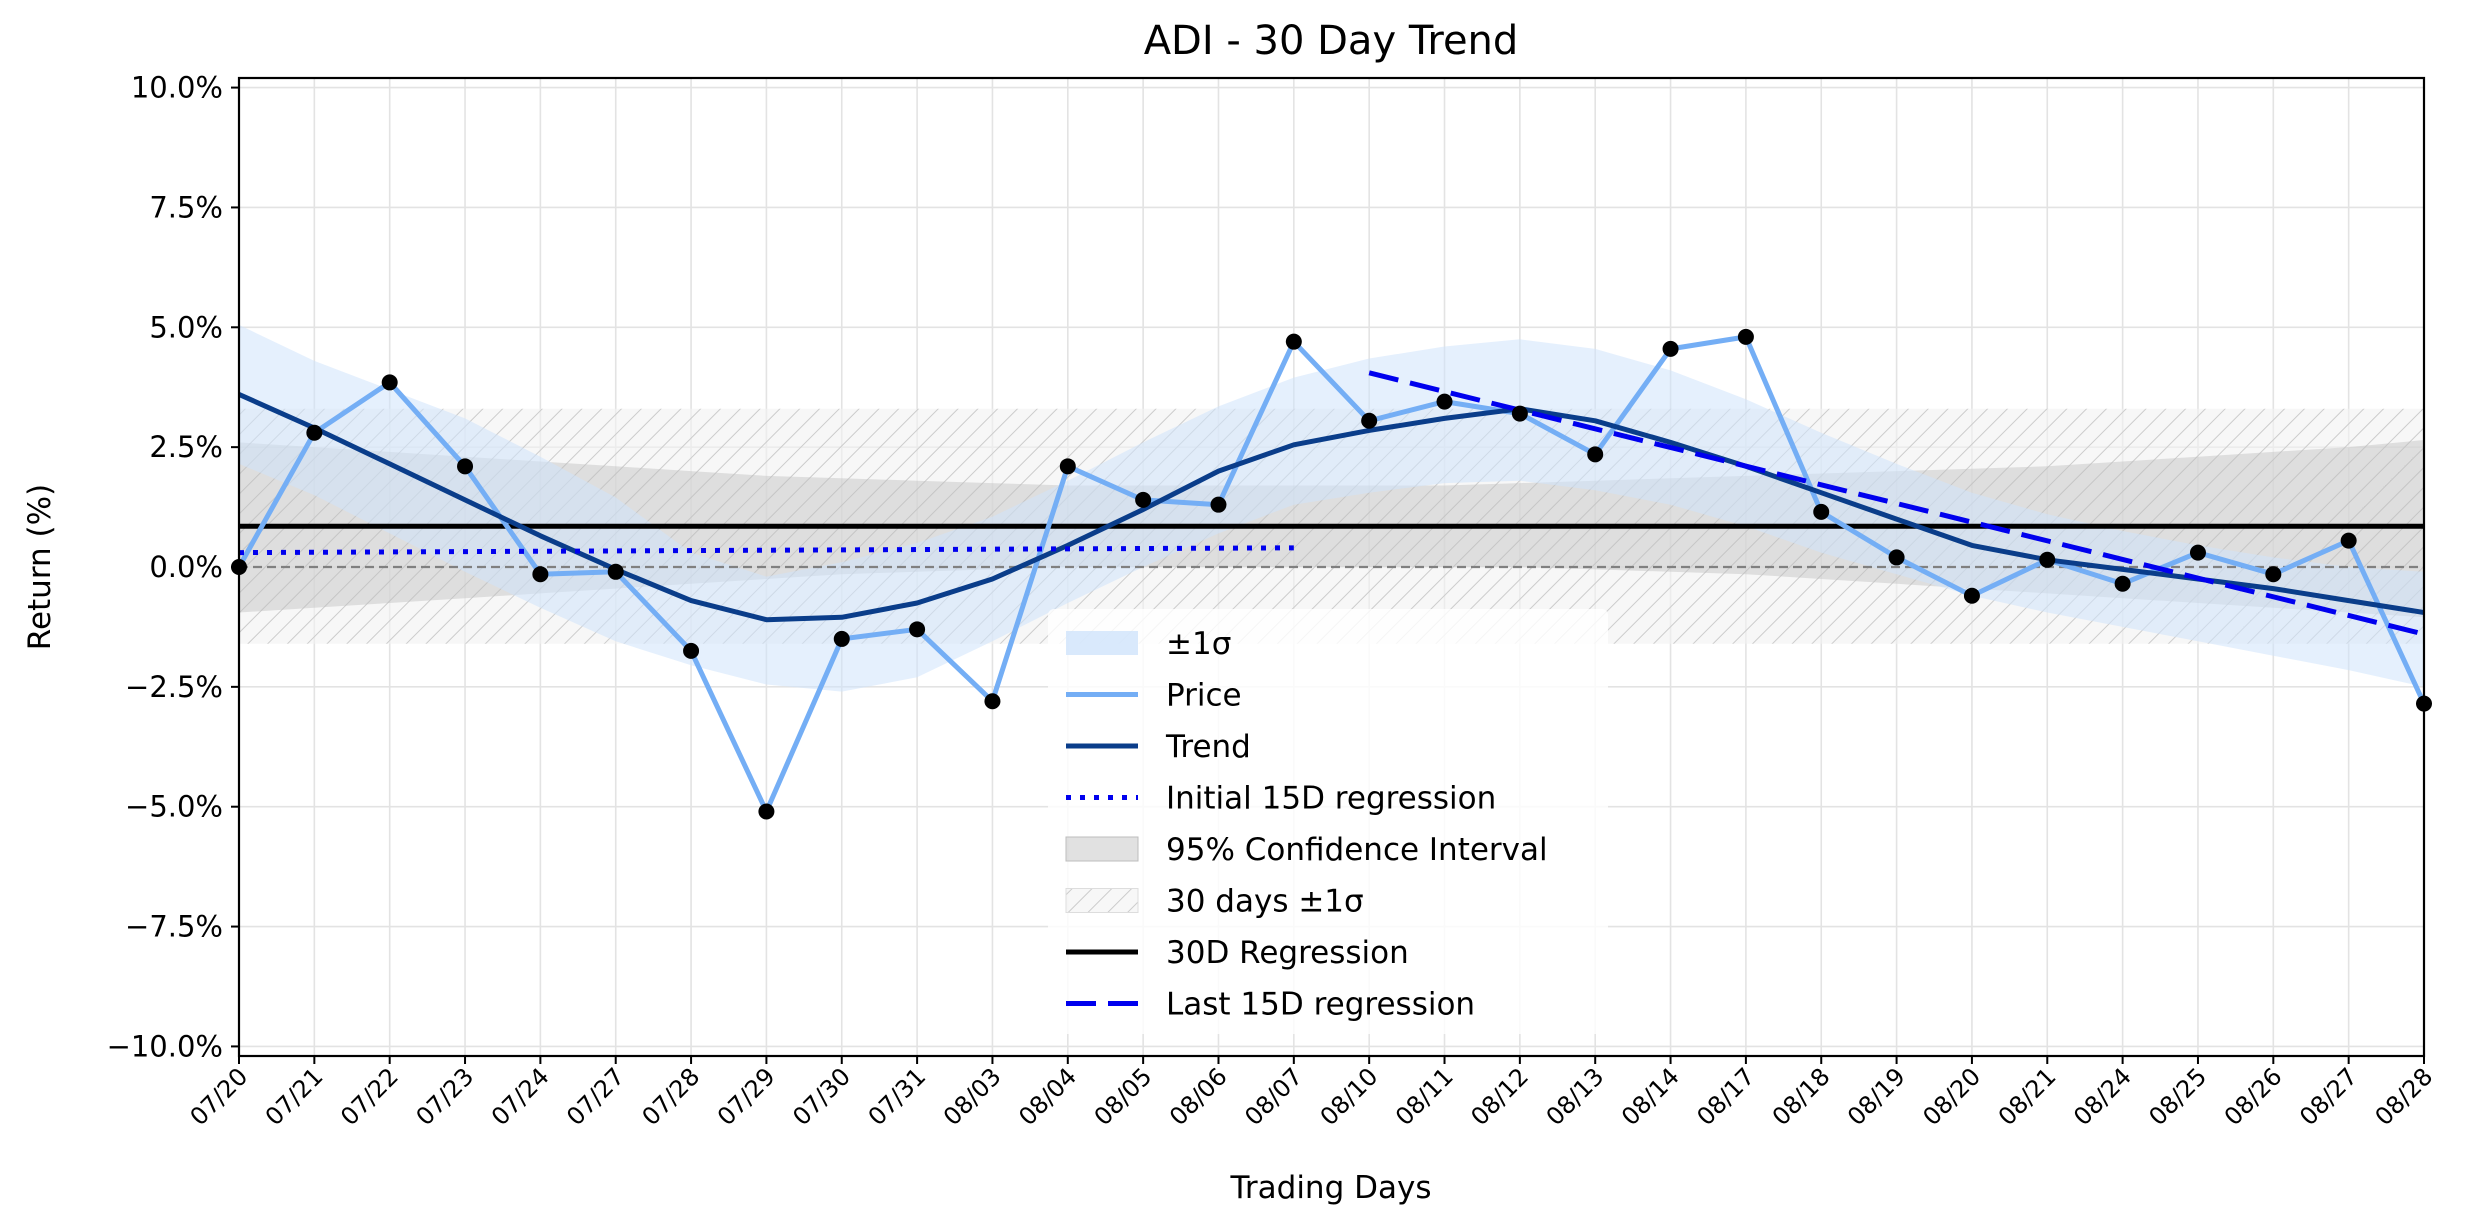 Image resolution: width=2474 pixels, height=1224 pixels. I want to click on legend-label: Last 15D regression, so click(1320, 1005).